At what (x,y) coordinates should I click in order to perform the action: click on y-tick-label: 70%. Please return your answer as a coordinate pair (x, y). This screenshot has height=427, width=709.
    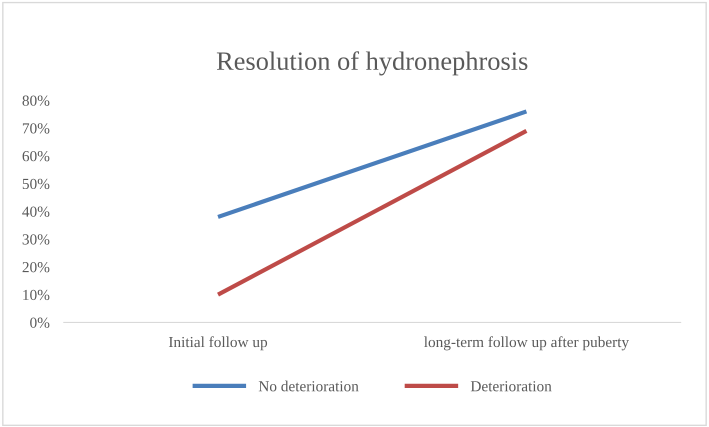
    Looking at the image, I should click on (36, 128).